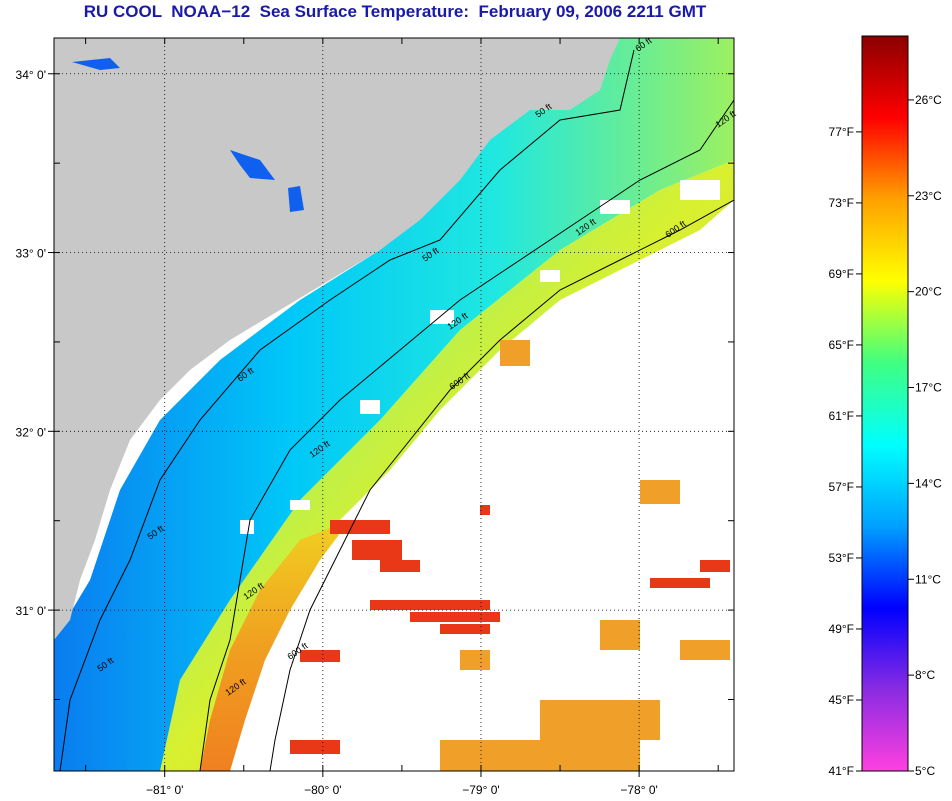 Image resolution: width=952 pixels, height=801 pixels. Describe the element at coordinates (841, 771) in the screenshot. I see `f-label: 41°F` at that location.